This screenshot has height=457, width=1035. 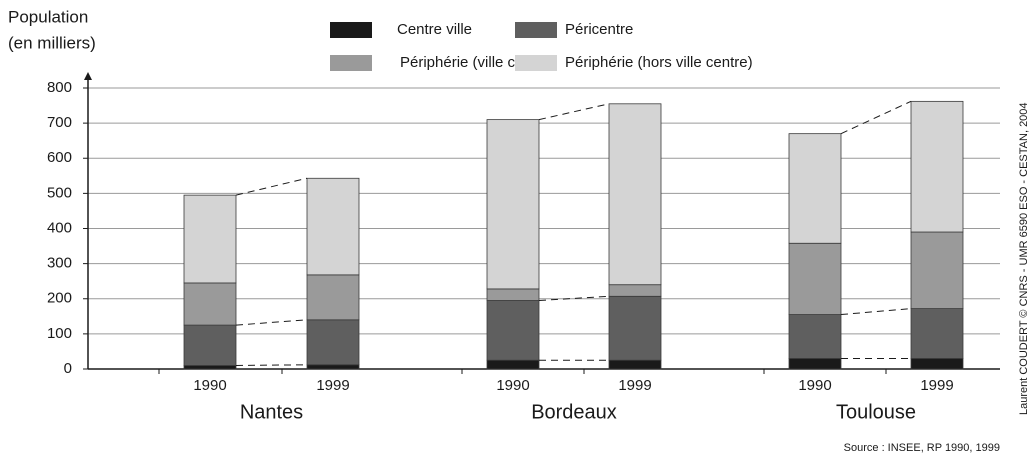 I want to click on legend-label: Péricentre, so click(x=599, y=29).